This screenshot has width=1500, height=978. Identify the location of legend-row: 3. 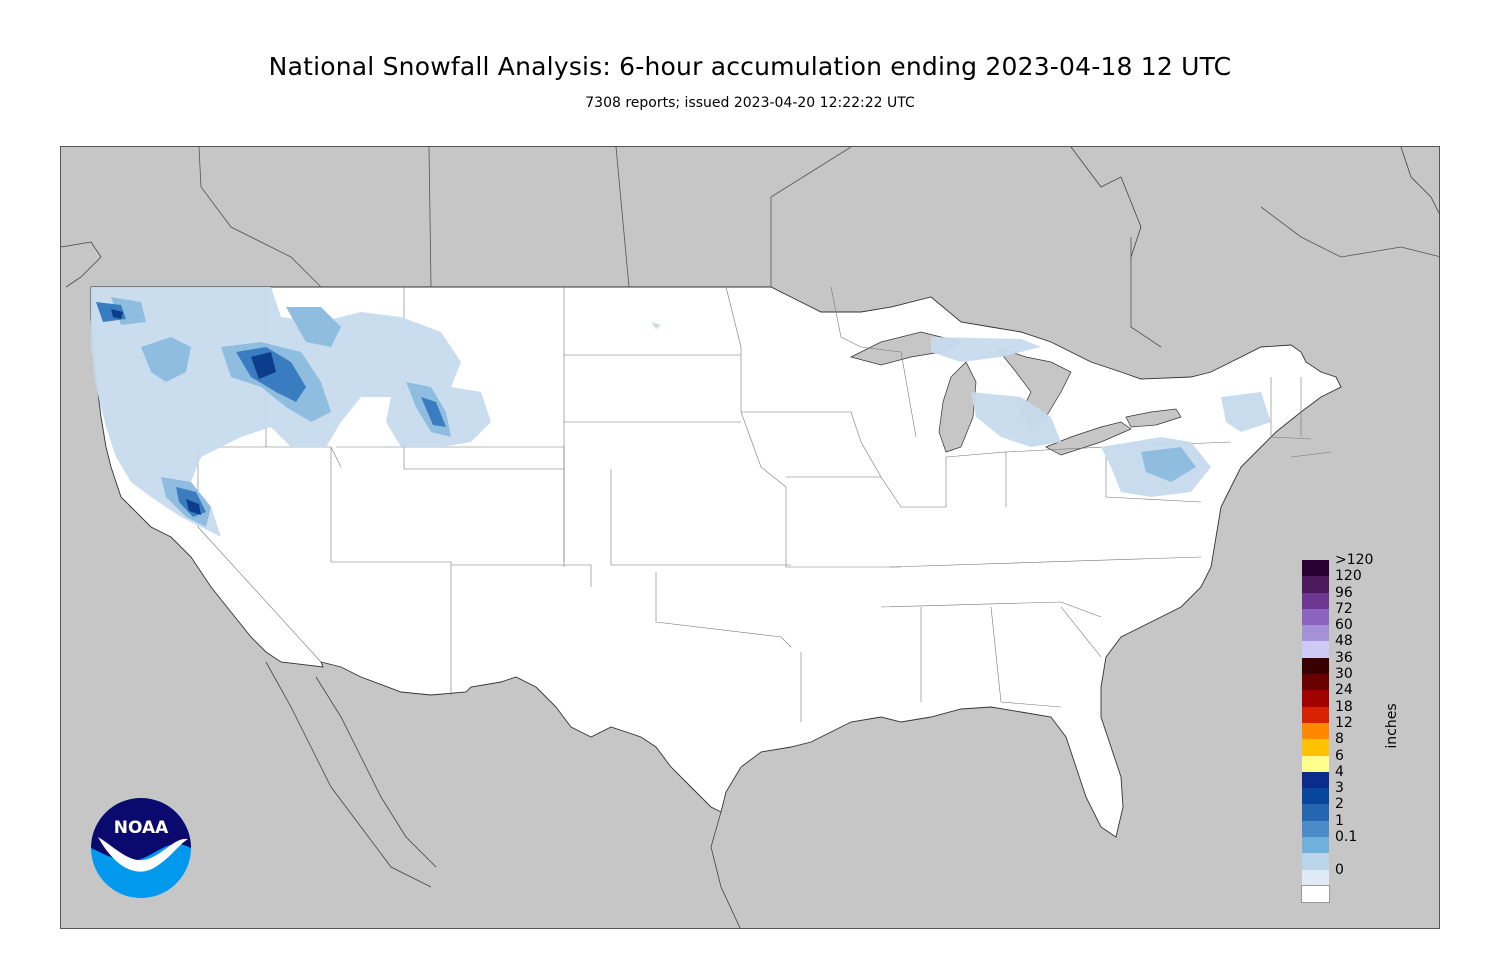
(1362, 793).